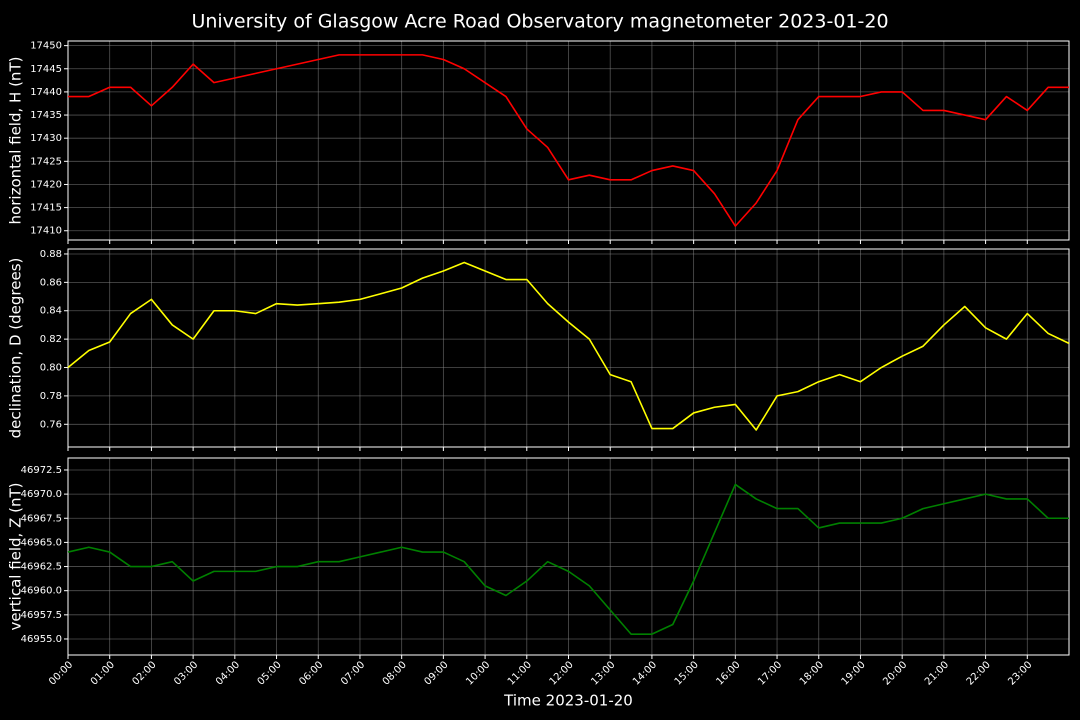 This screenshot has width=1080, height=720. Describe the element at coordinates (46, 92) in the screenshot. I see `y-tick-label: 17440` at that location.